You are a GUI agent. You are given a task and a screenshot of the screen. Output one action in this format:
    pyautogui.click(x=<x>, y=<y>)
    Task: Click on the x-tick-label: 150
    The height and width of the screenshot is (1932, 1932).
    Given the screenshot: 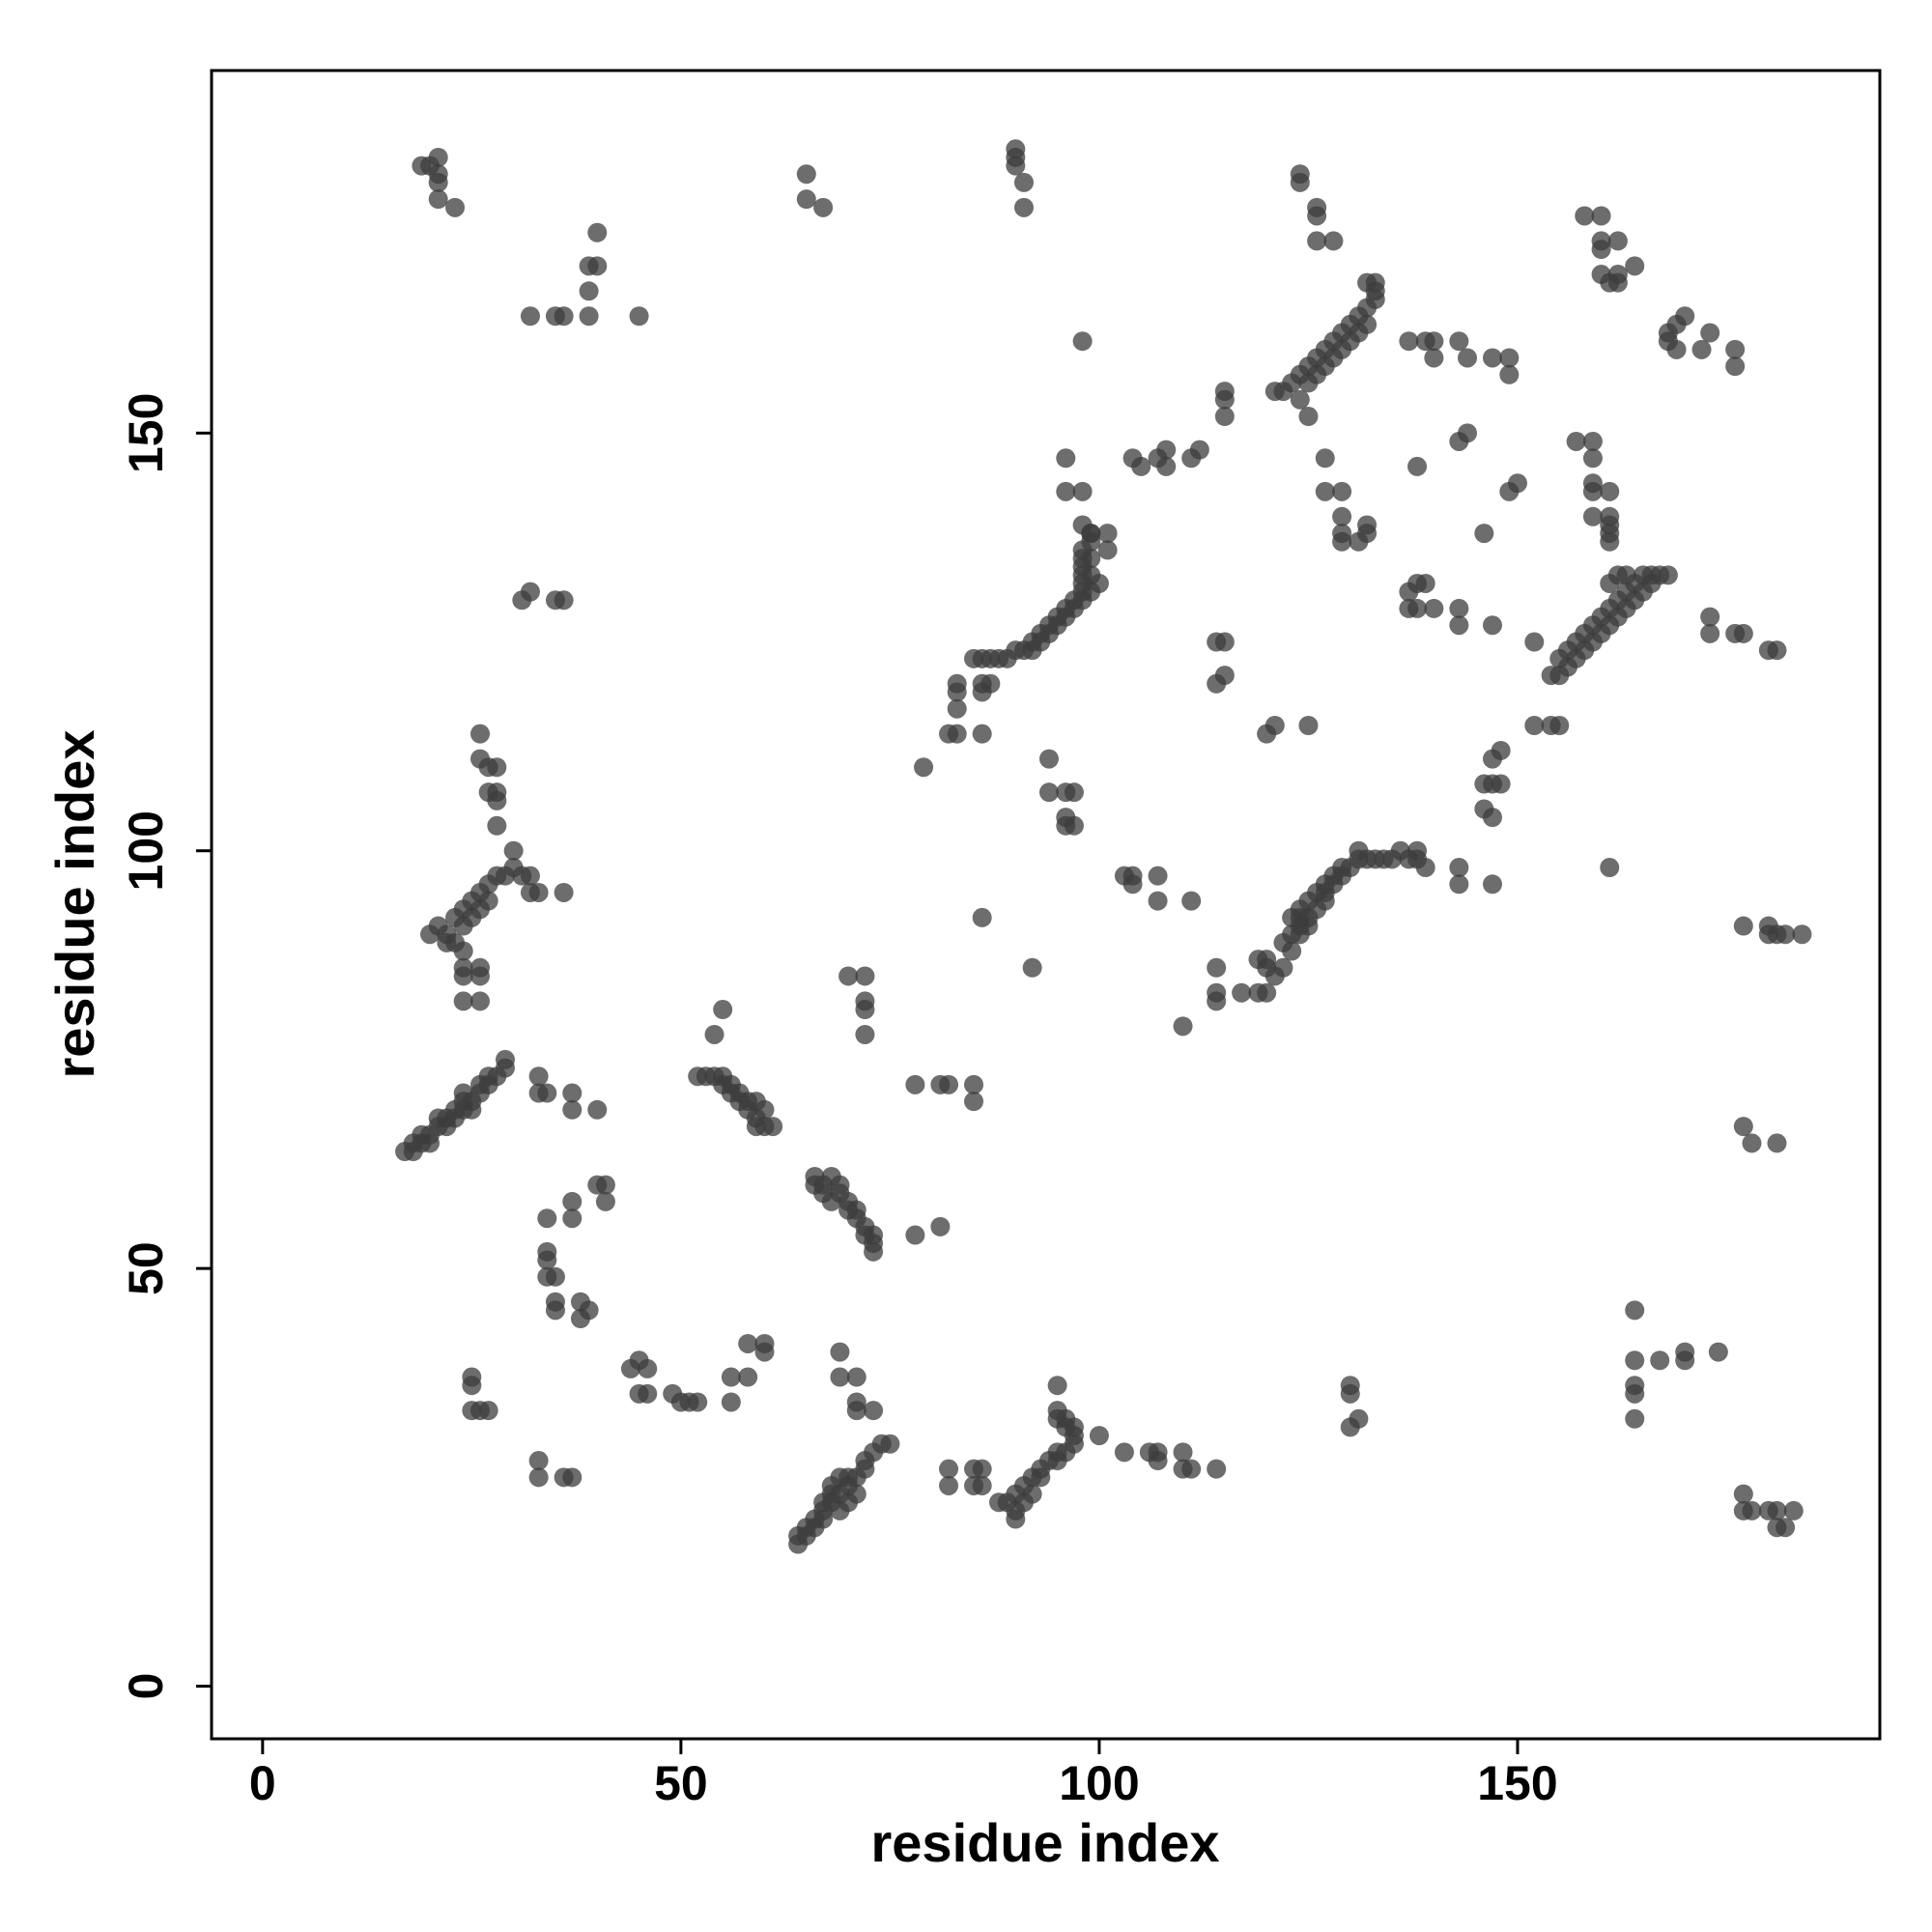 What is the action you would take?
    pyautogui.click(x=1517, y=1783)
    